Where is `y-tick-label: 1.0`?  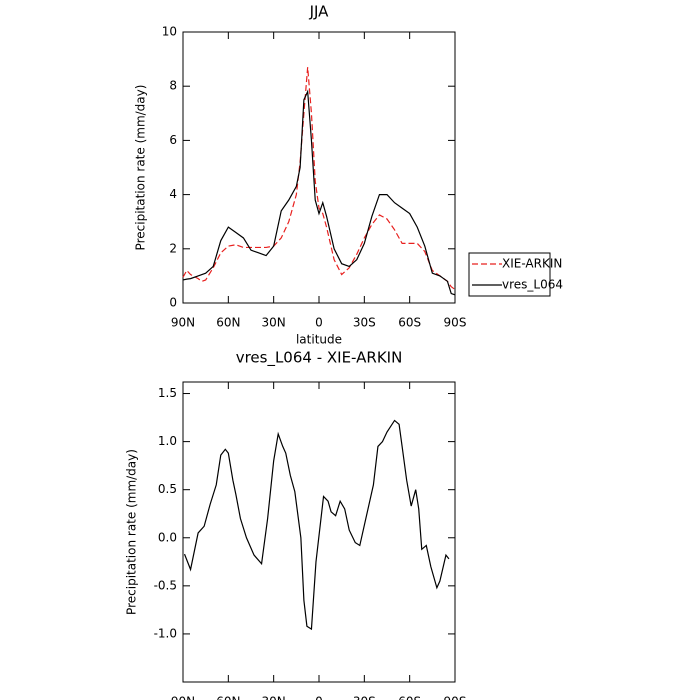
y-tick-label: 1.0 is located at coordinates (167, 441).